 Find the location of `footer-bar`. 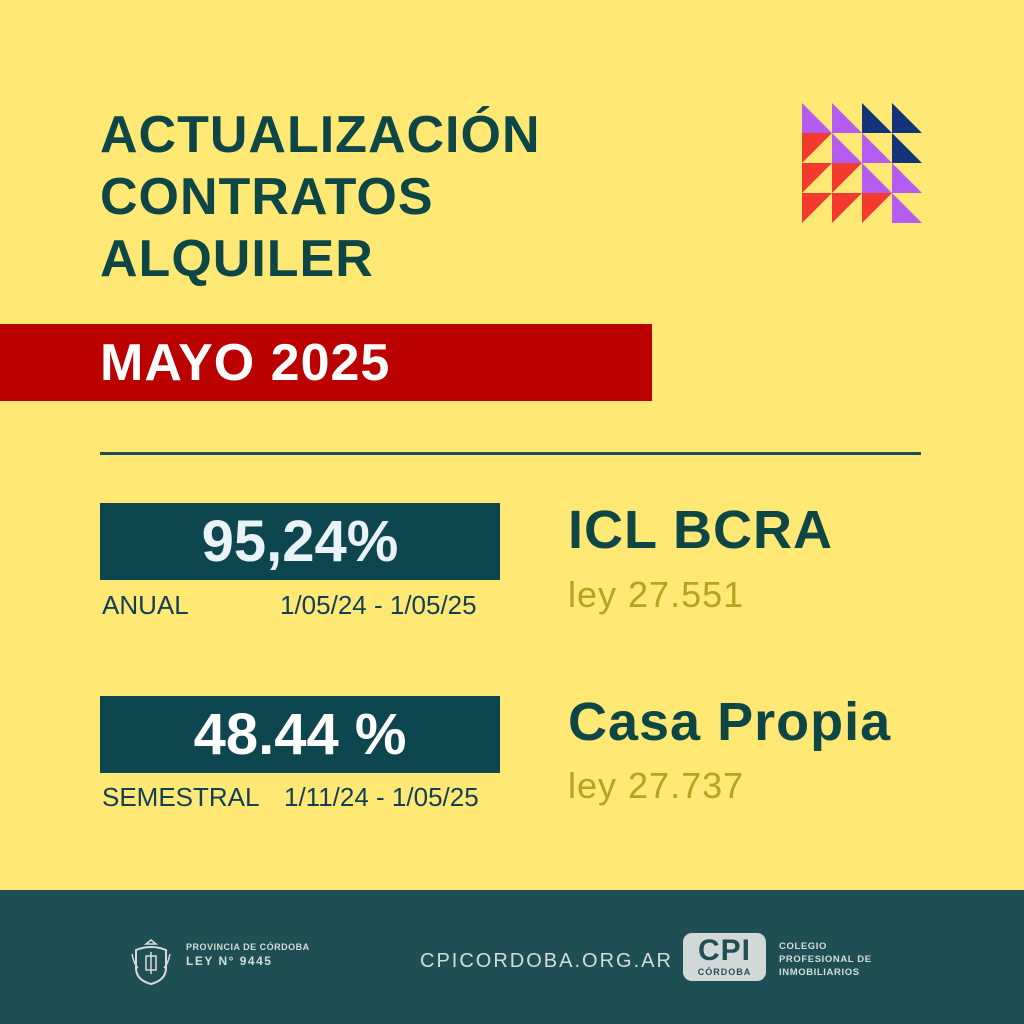

footer-bar is located at coordinates (512, 957).